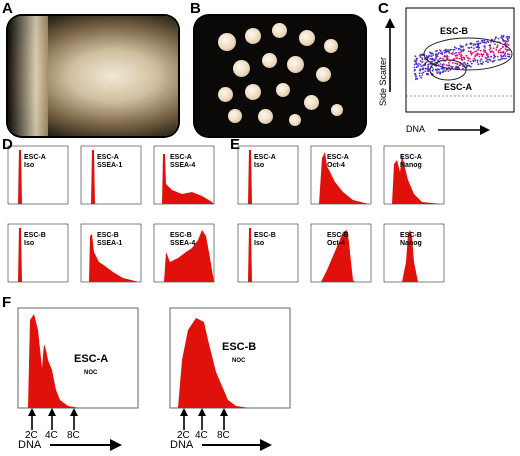  Describe the element at coordinates (446, 71) in the screenshot. I see `flow-cytometry-plot: ESC-B ESC-A Side Scatter DNA` at that location.